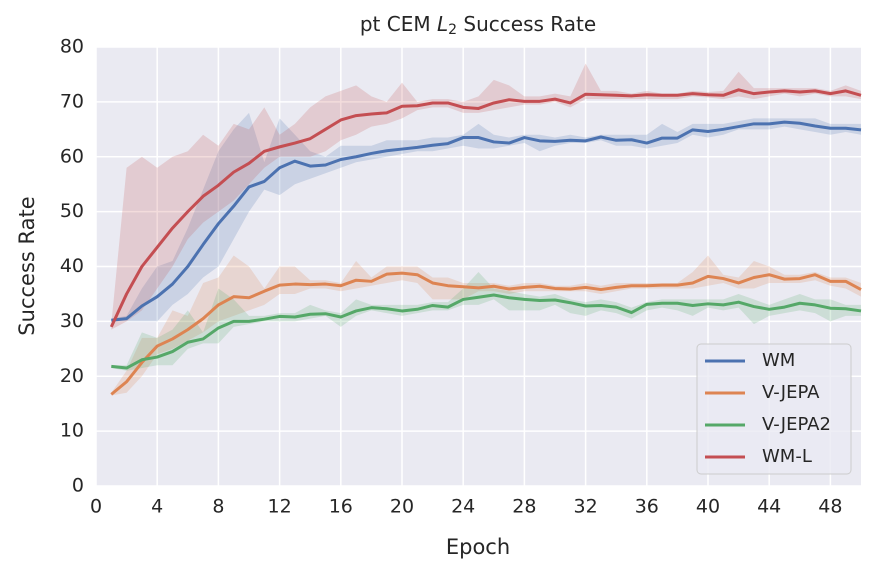  What do you see at coordinates (478, 547) in the screenshot?
I see `x-axis-label: Epoch` at bounding box center [478, 547].